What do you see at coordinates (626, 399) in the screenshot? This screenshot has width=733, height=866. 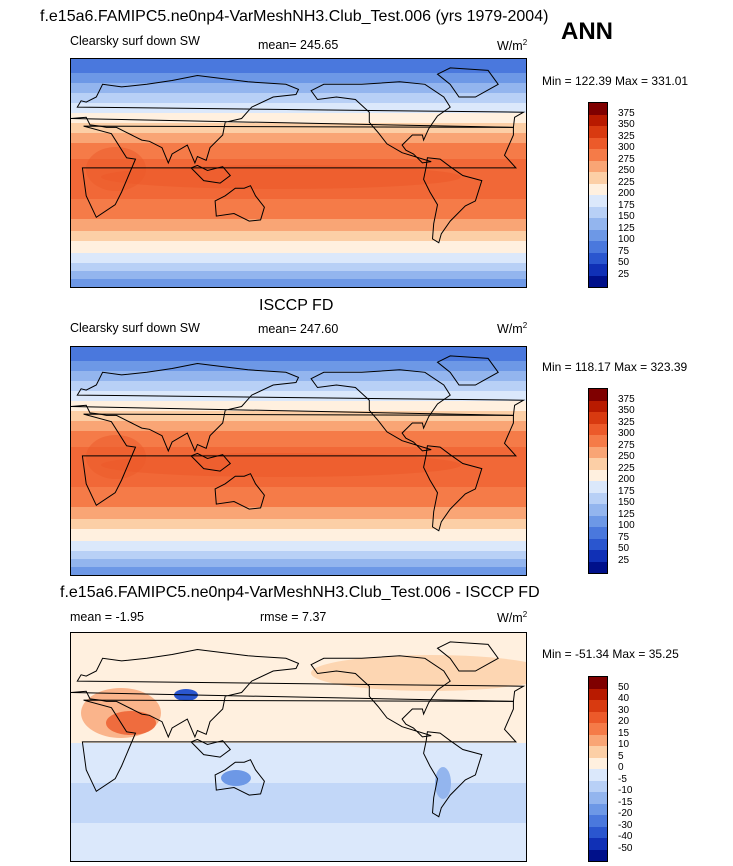 I see `colorbar-label: 375` at bounding box center [626, 399].